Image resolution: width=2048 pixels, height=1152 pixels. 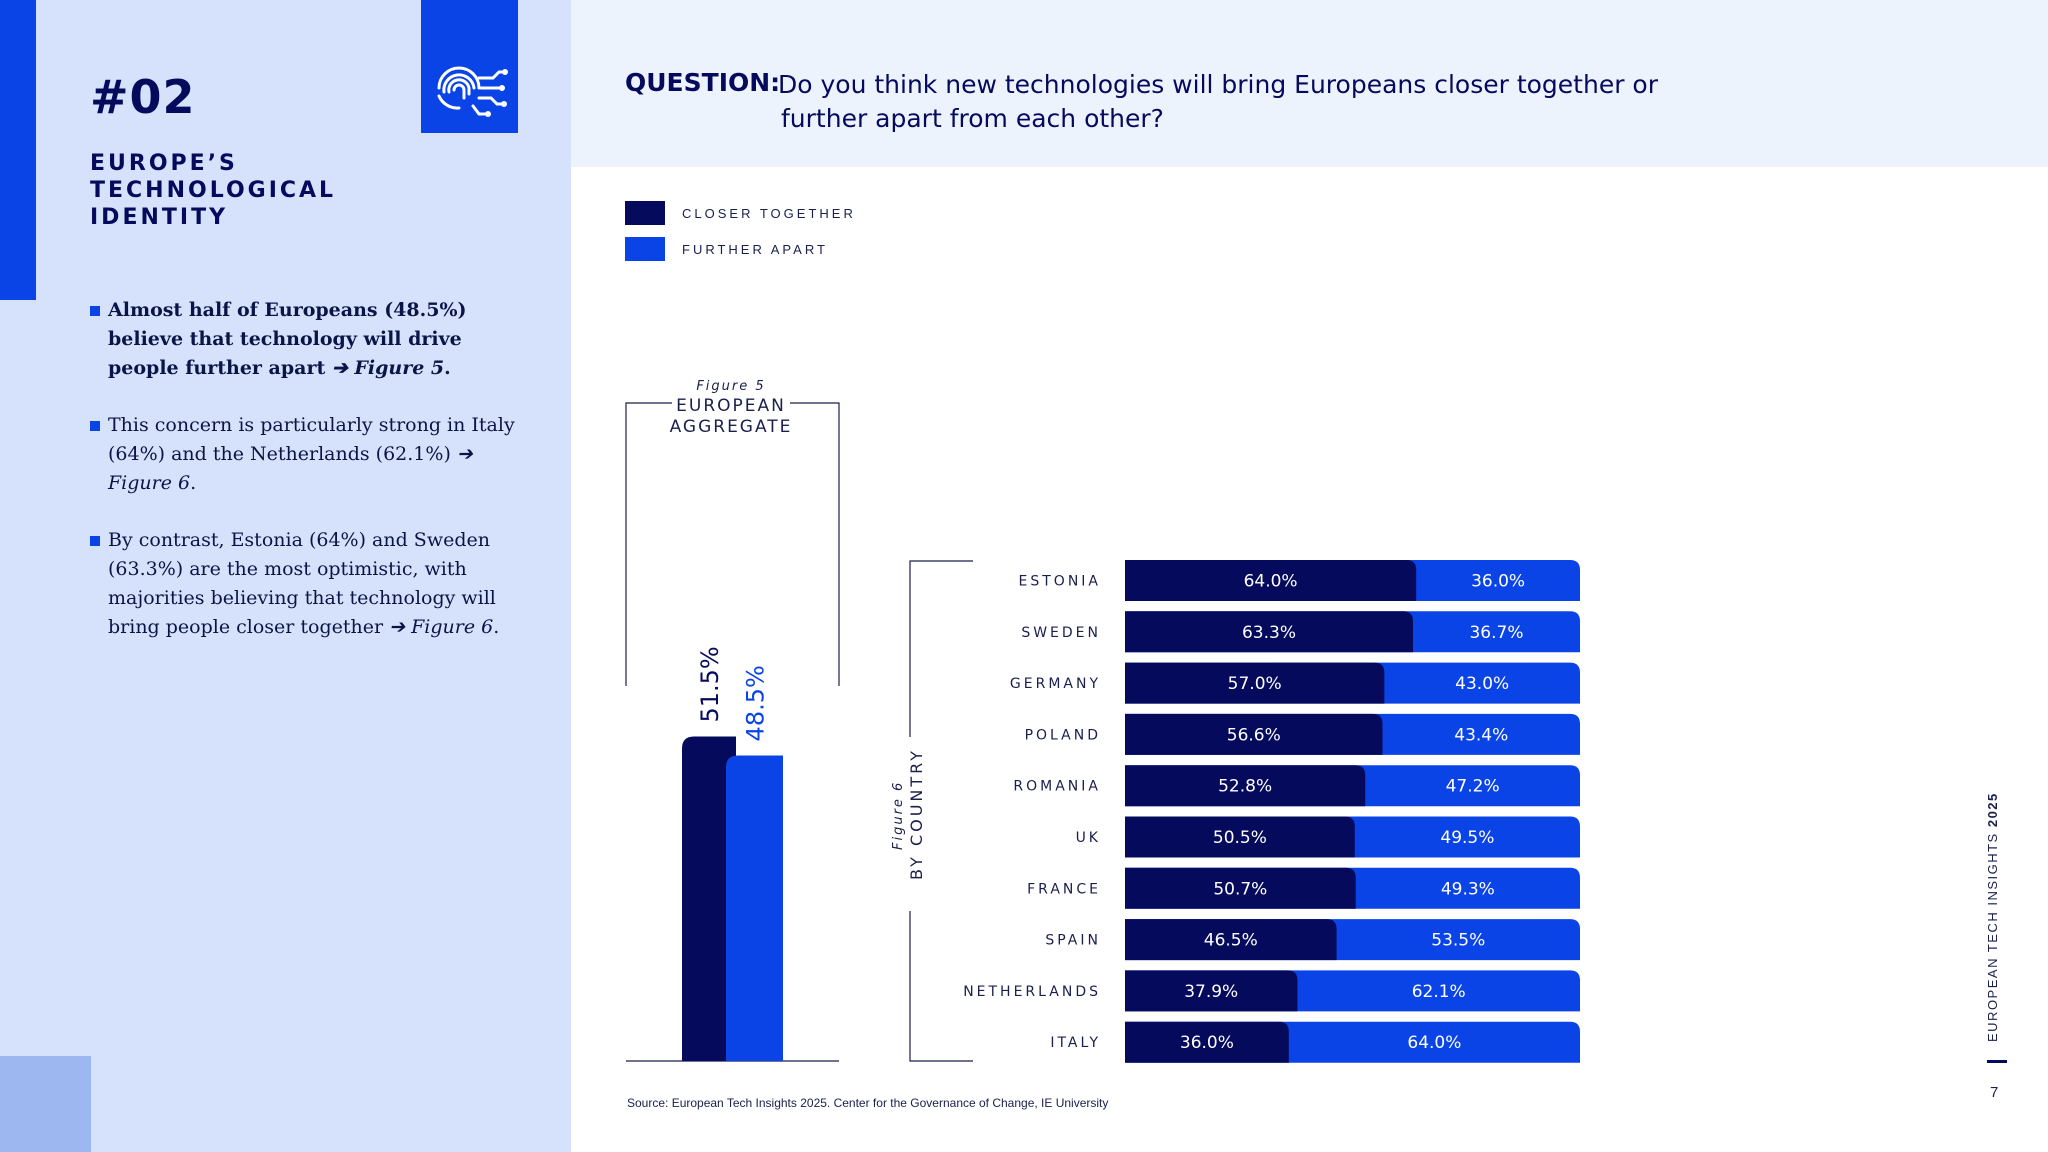 I want to click on data-label-closer: 56.6%, so click(x=1254, y=735).